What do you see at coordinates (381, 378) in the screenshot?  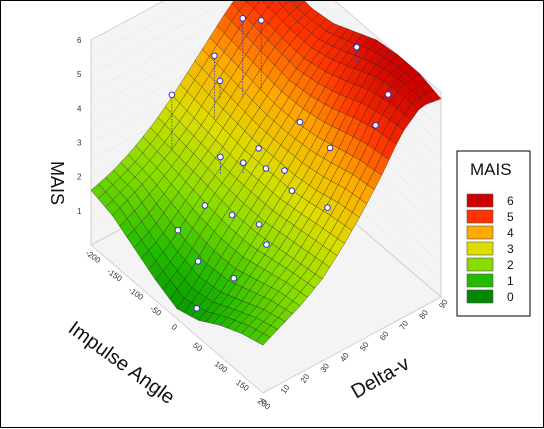 I see `y-axis-label: Delta-v` at bounding box center [381, 378].